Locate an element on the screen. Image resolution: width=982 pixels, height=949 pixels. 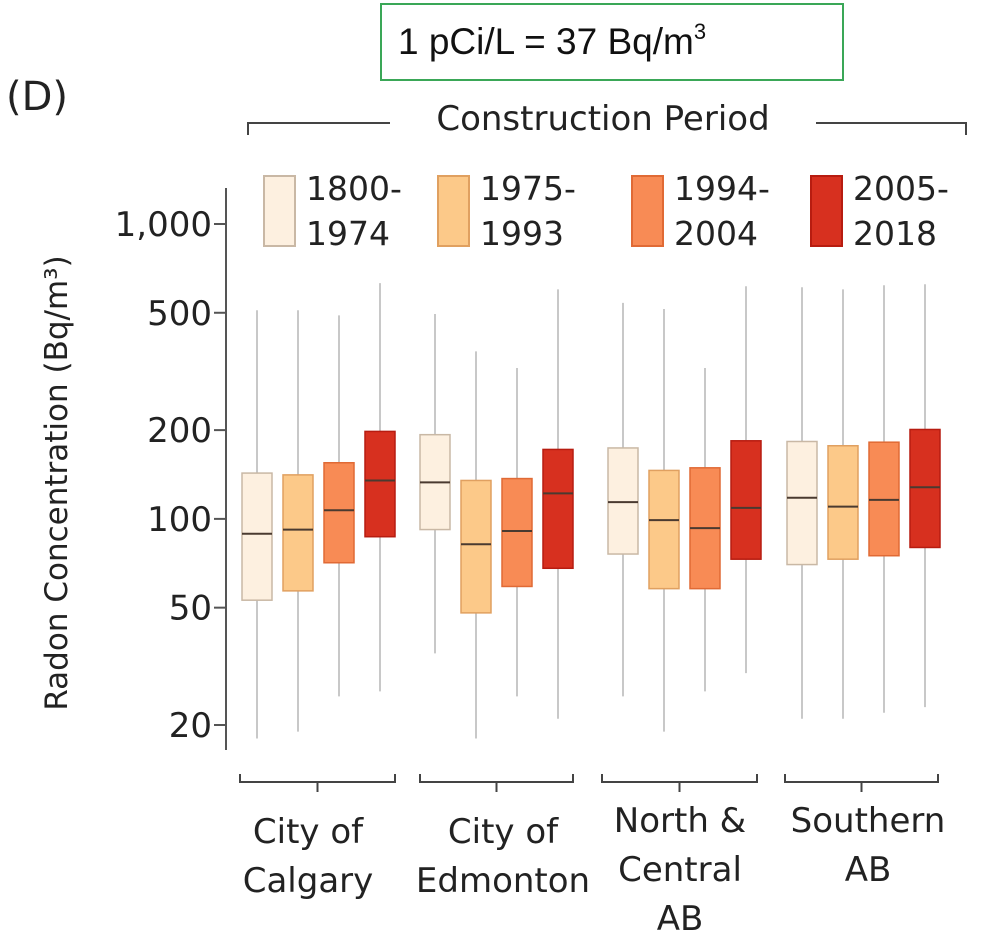
conversion-note-superscript: 3 is located at coordinates (700, 31).